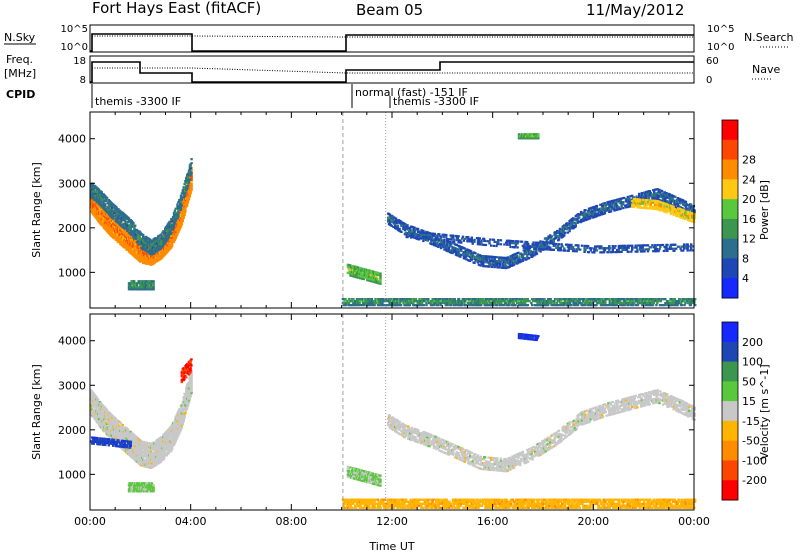 This screenshot has height=558, width=800. Describe the element at coordinates (399, 38) in the screenshot. I see `nsky-panel: N.Sky 10^5 10^0 10^5 10^0 N.Search` at that location.